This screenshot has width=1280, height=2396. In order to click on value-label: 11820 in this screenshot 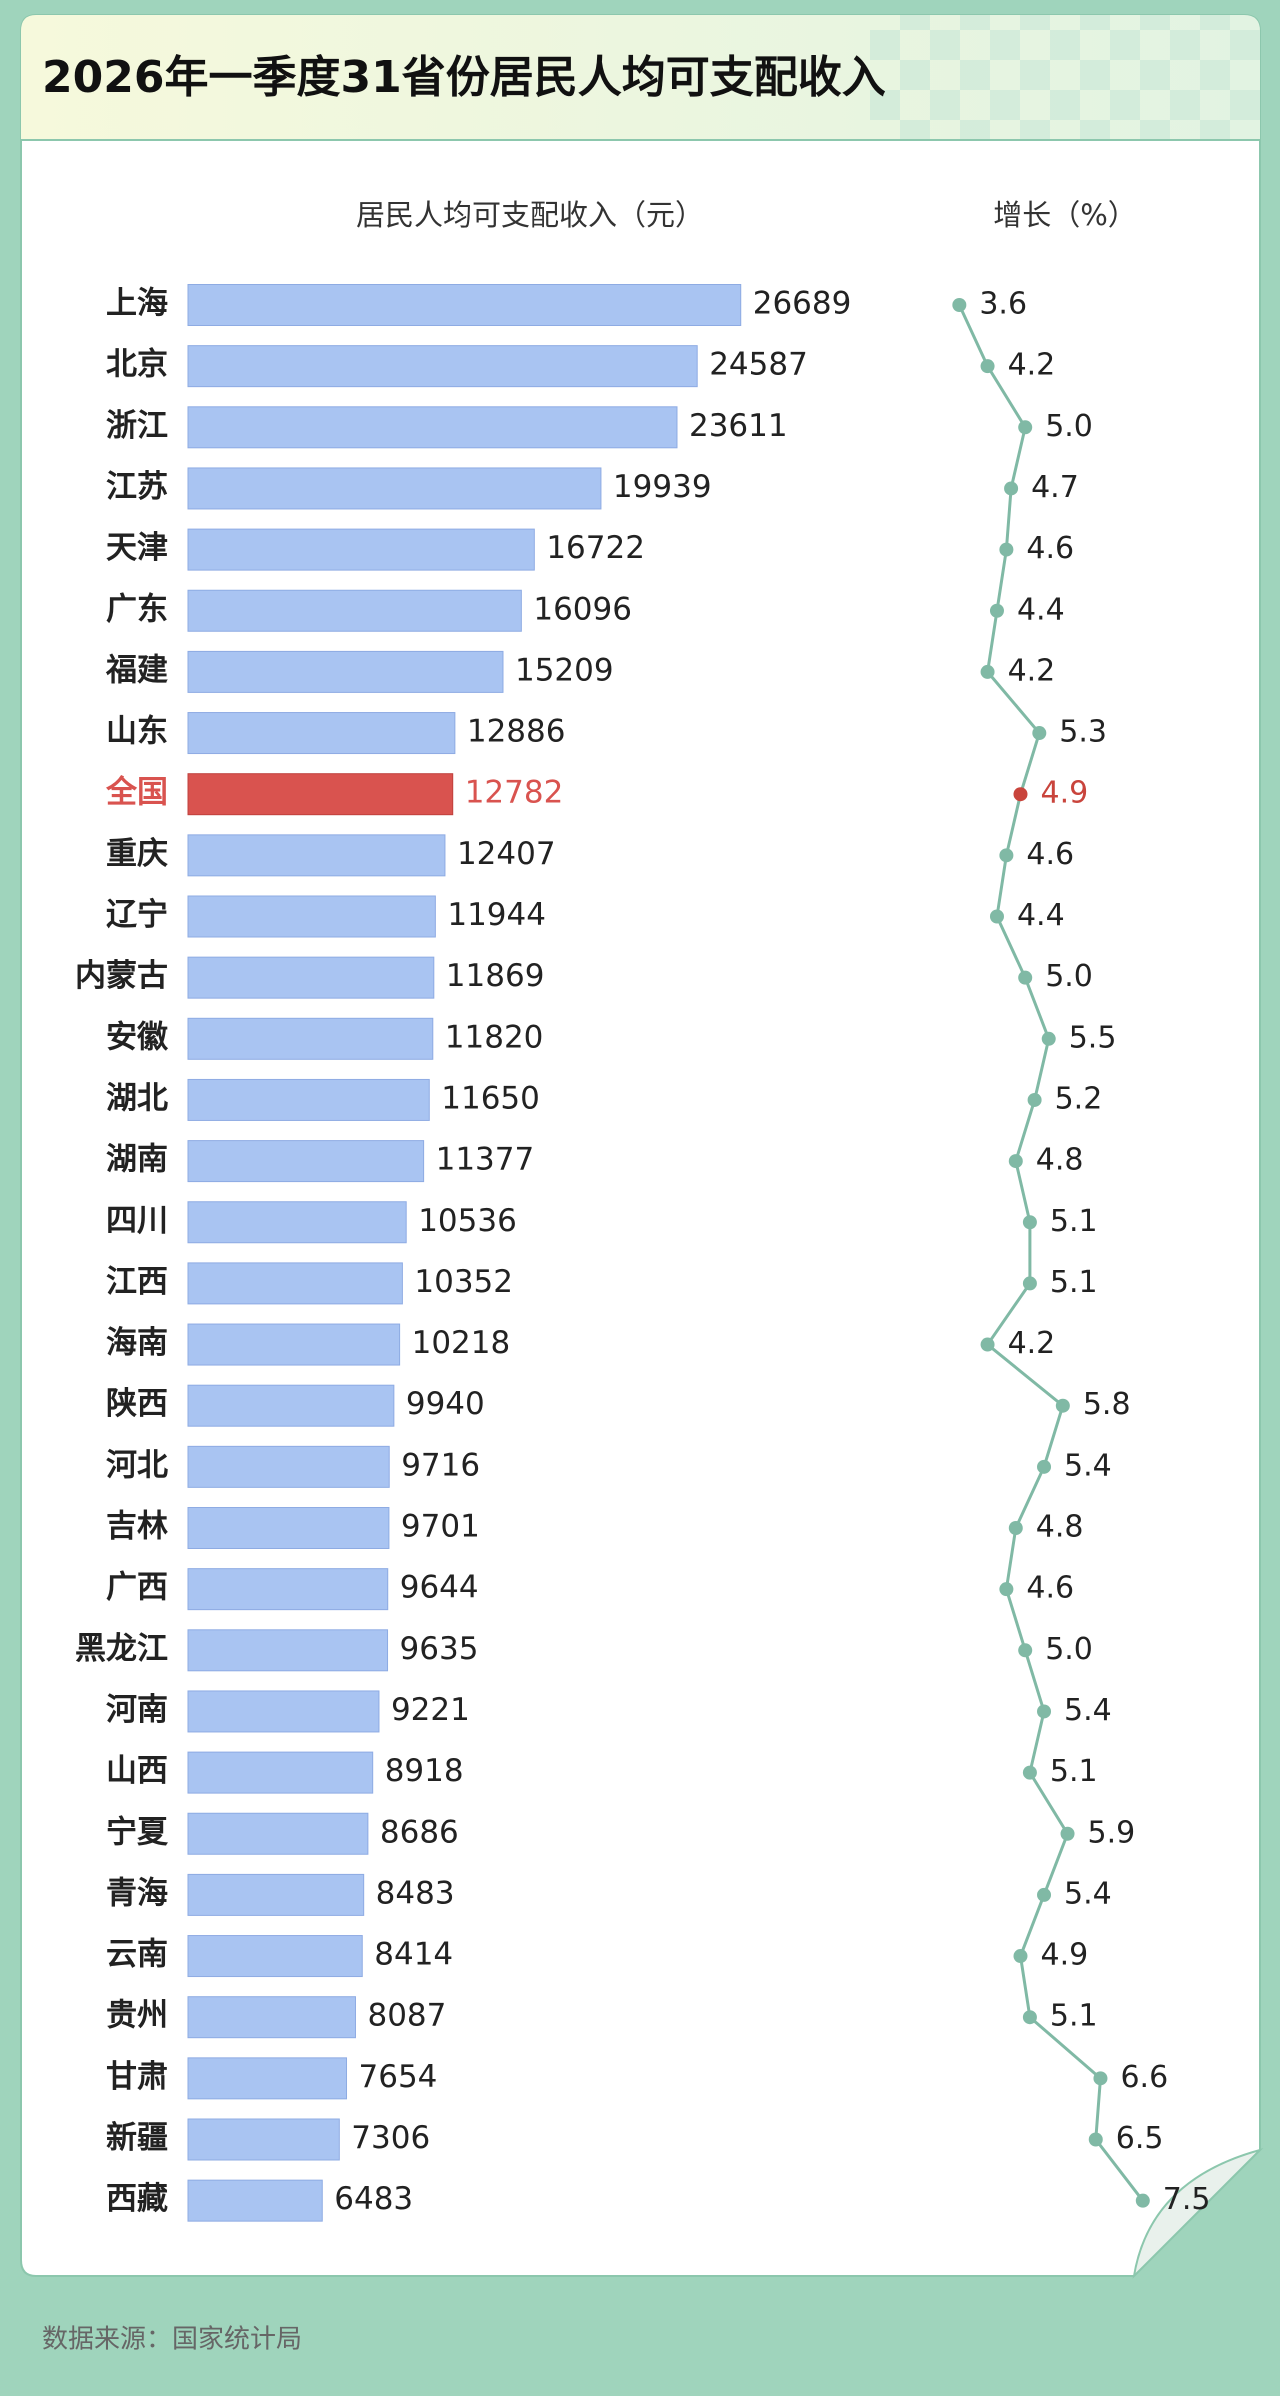, I will do `click(494, 1037)`.